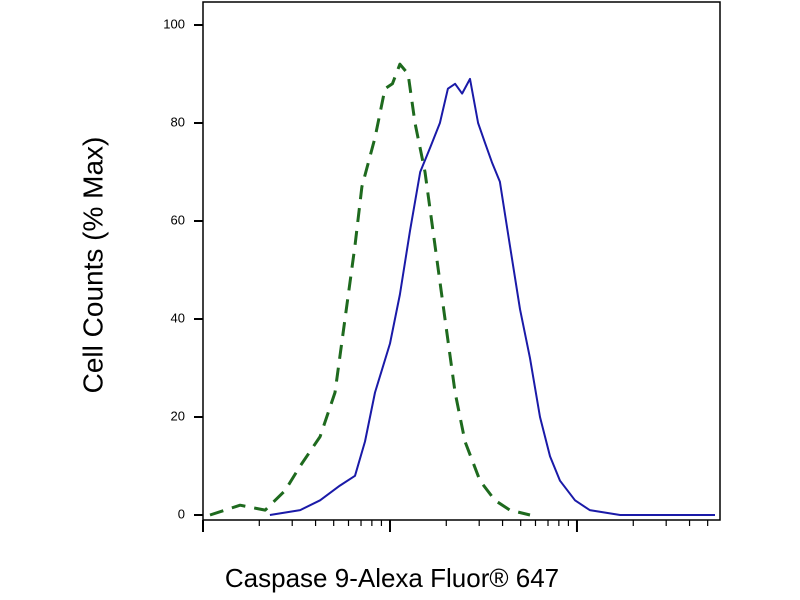  Describe the element at coordinates (178, 415) in the screenshot. I see `y-tick-label: 20` at that location.